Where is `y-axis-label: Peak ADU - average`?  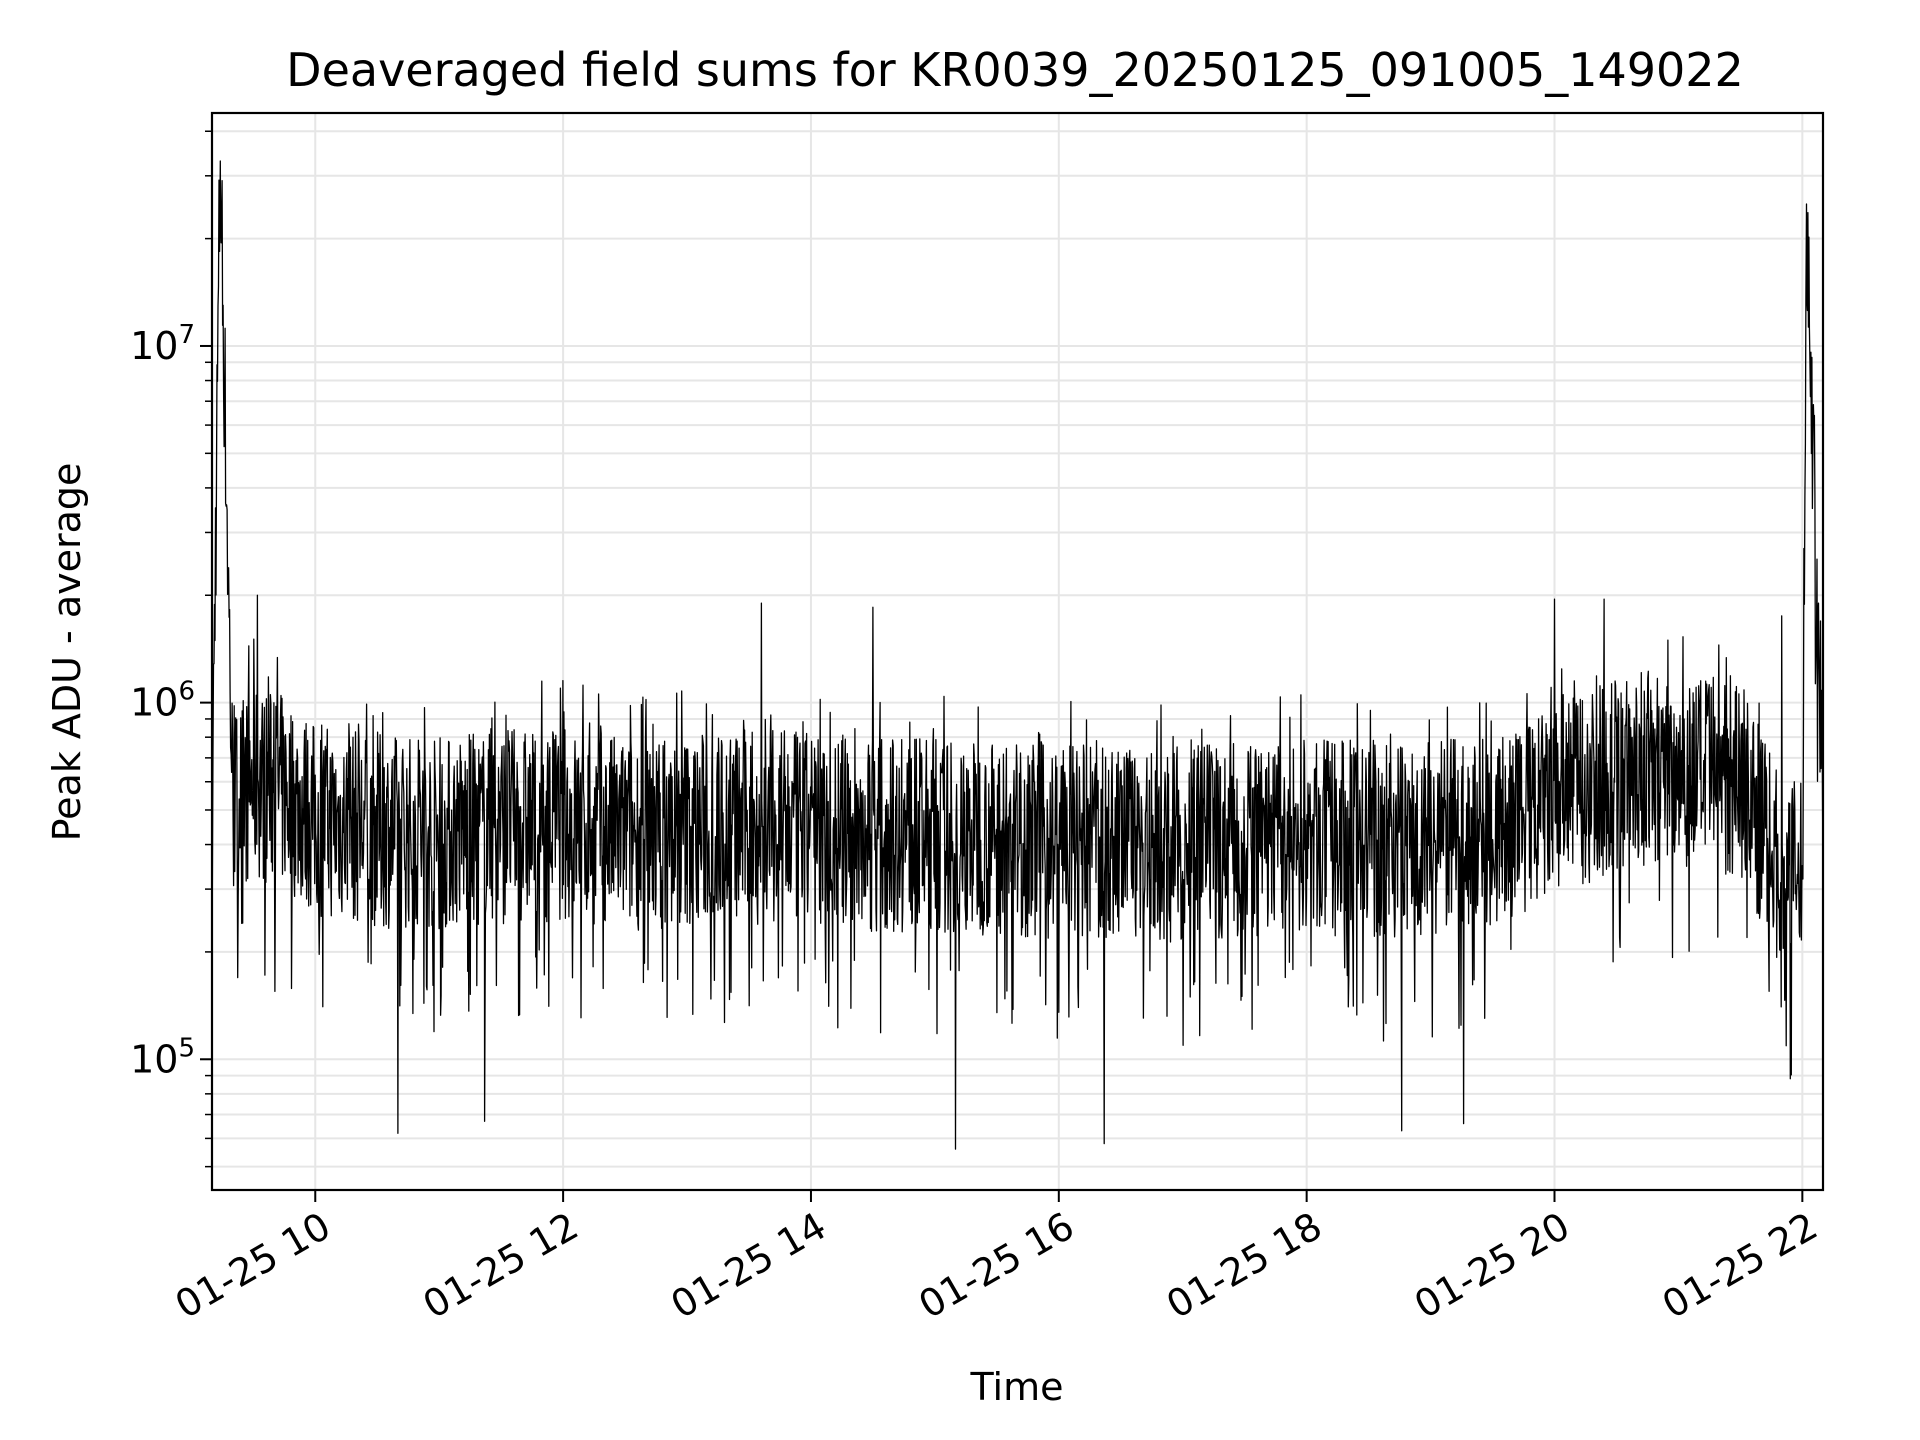 y-axis-label: Peak ADU - average is located at coordinates (67, 652).